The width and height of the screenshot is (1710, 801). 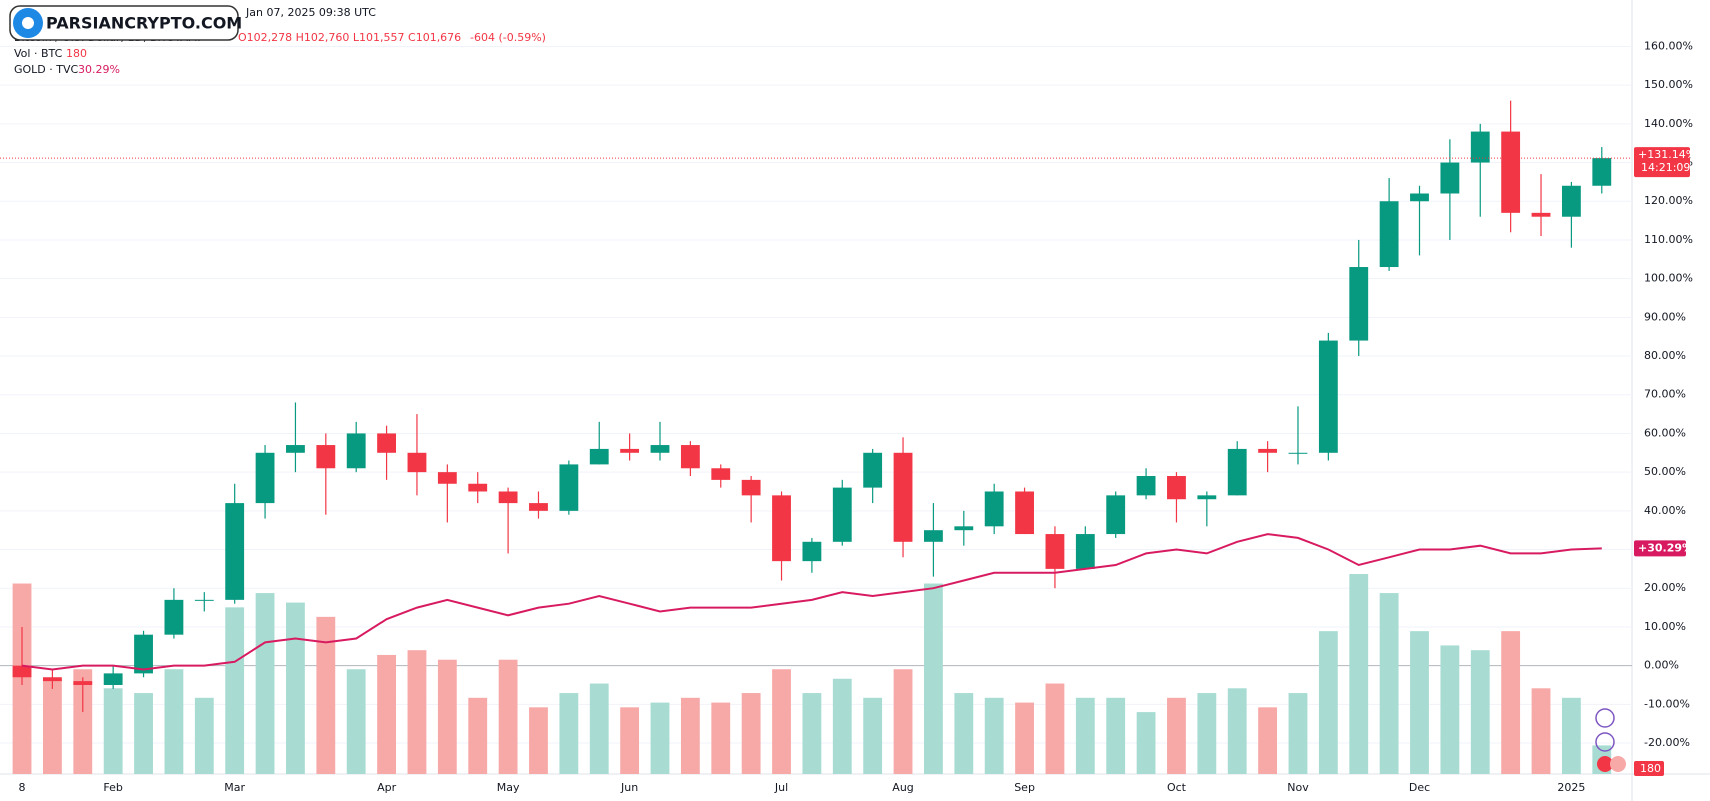 What do you see at coordinates (1665, 167) in the screenshot?
I see `countdown: 14:21:09` at bounding box center [1665, 167].